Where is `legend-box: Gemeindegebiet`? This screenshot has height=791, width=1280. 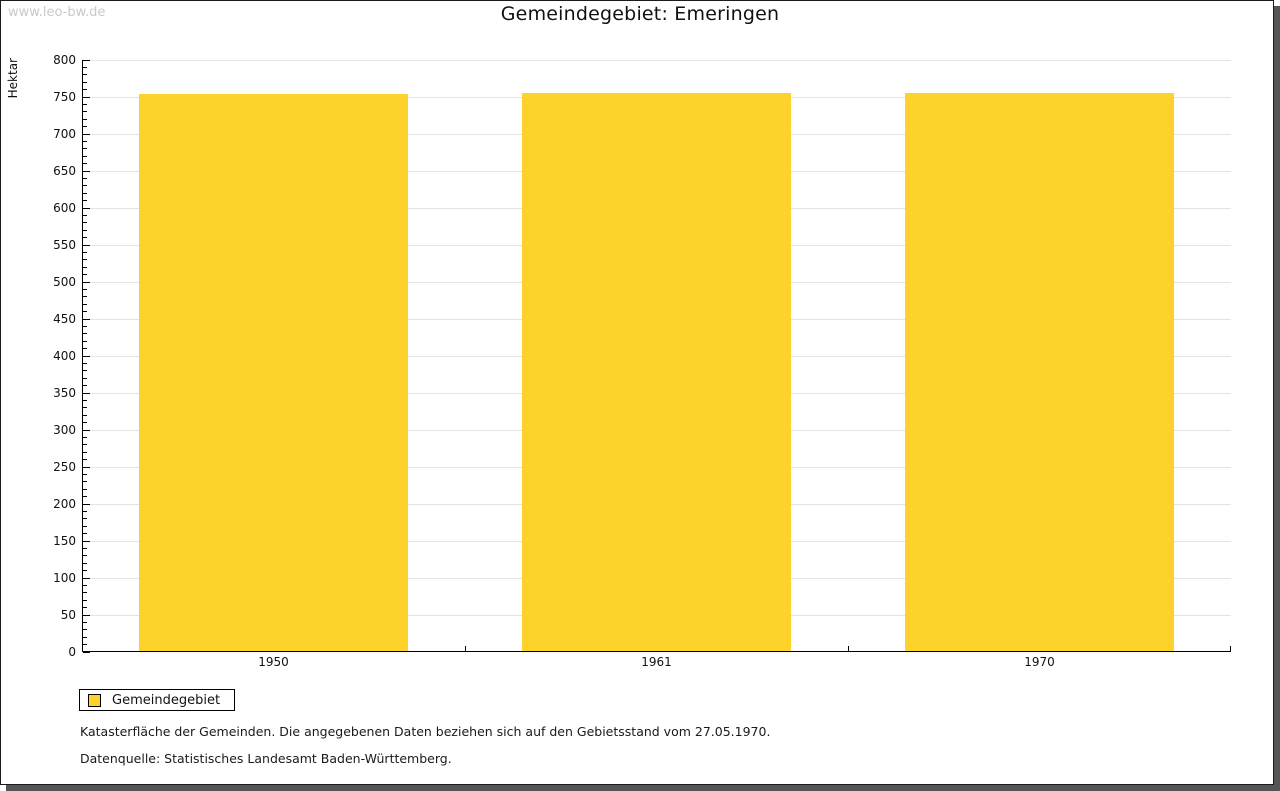
legend-box: Gemeindegebiet is located at coordinates (157, 700).